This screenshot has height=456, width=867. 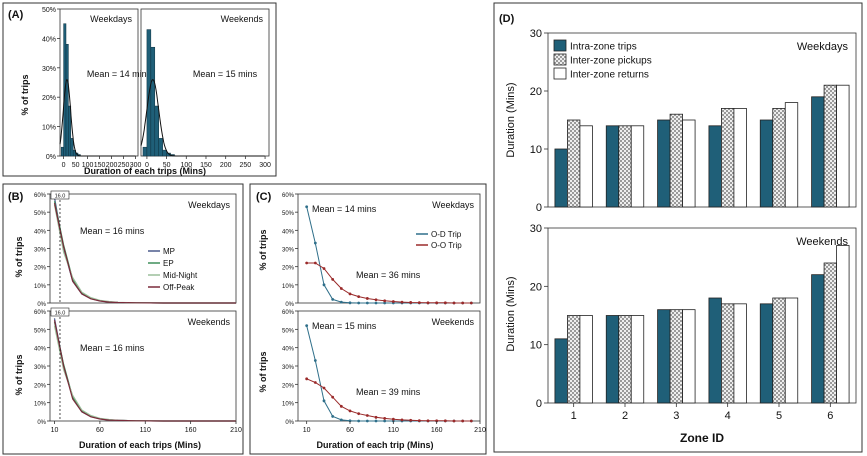 I want to click on chart-D-weekdays-legend-label: Inter-zone pickups, so click(x=611, y=61).